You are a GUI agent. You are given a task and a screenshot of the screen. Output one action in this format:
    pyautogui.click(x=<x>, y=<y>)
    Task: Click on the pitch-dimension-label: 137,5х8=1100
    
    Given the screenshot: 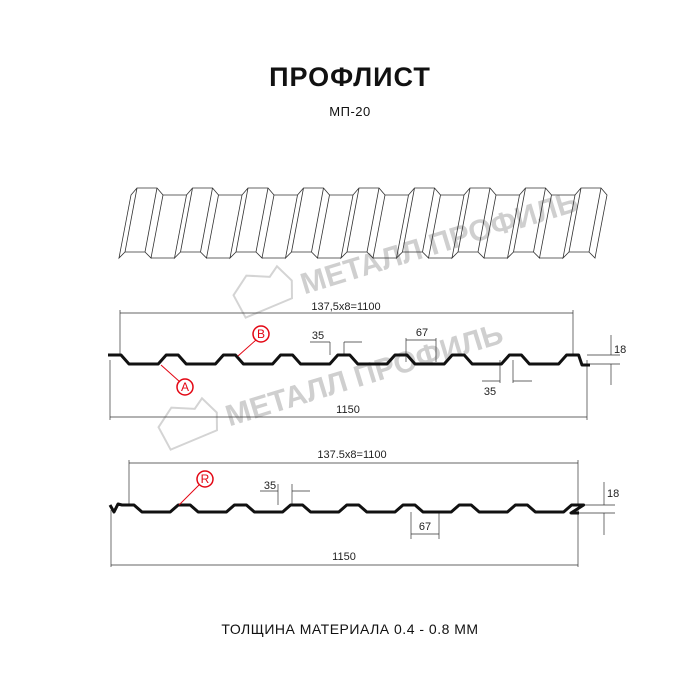 What is the action you would take?
    pyautogui.click(x=345, y=307)
    